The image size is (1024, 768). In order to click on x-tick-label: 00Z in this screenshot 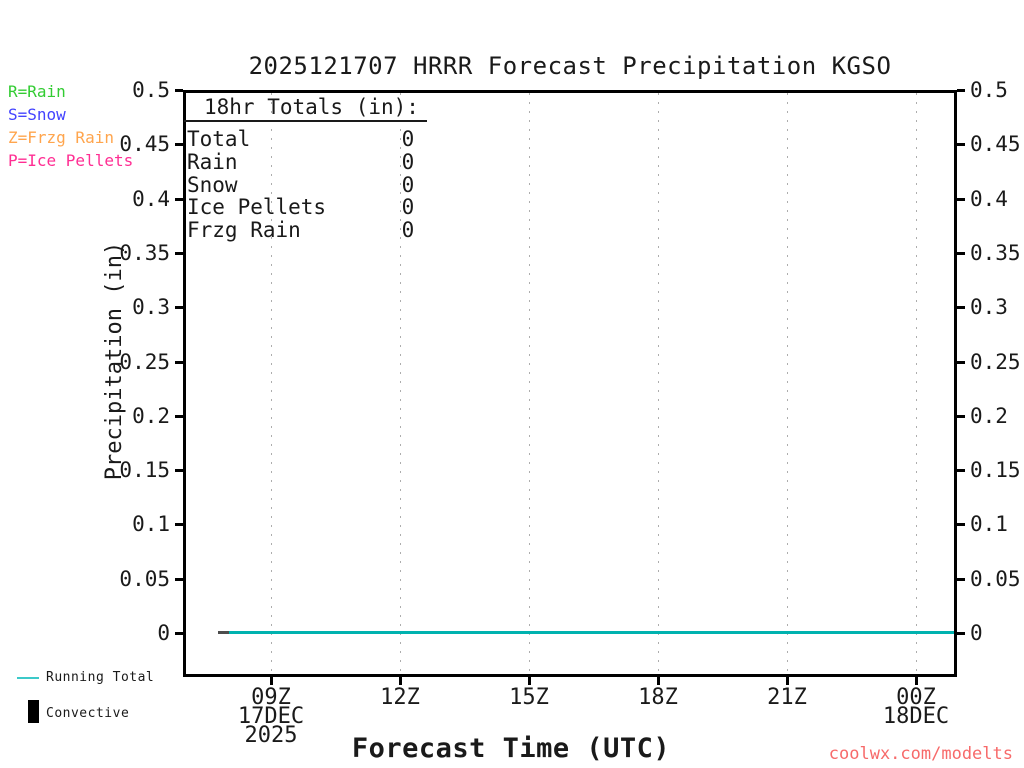, I will do `click(916, 697)`.